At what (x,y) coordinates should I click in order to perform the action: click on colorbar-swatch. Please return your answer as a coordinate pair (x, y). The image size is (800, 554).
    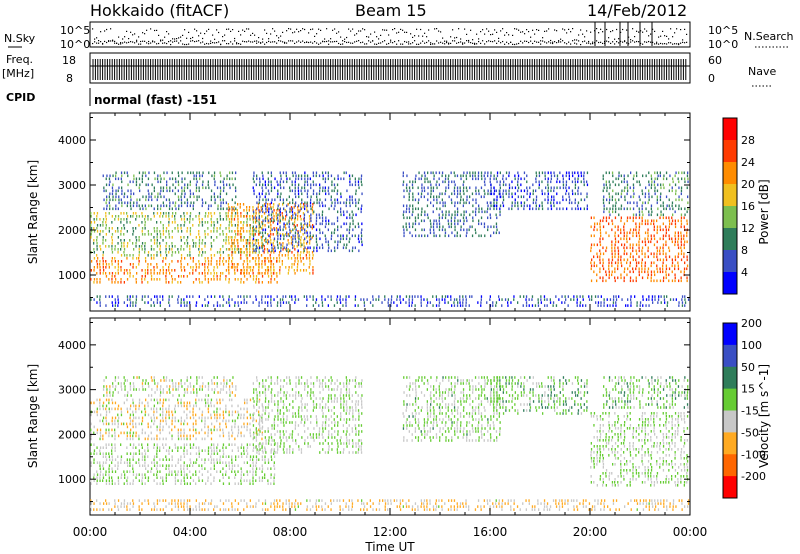
    Looking at the image, I should click on (730, 283).